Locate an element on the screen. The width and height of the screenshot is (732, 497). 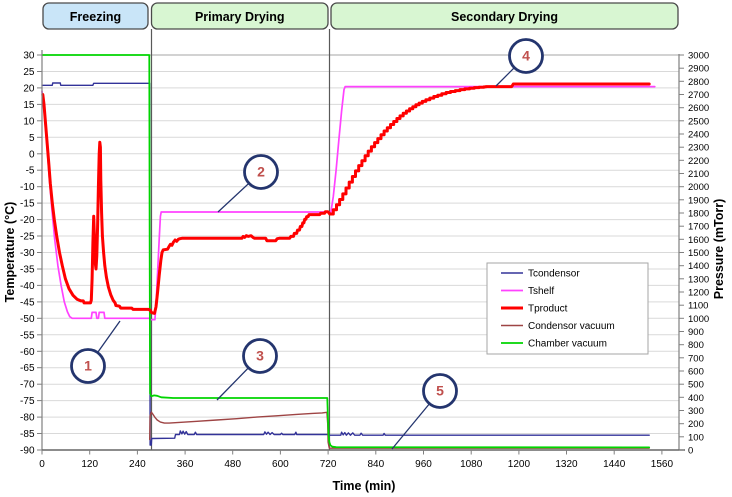
svg-text: 1400 is located at coordinates (698, 266).